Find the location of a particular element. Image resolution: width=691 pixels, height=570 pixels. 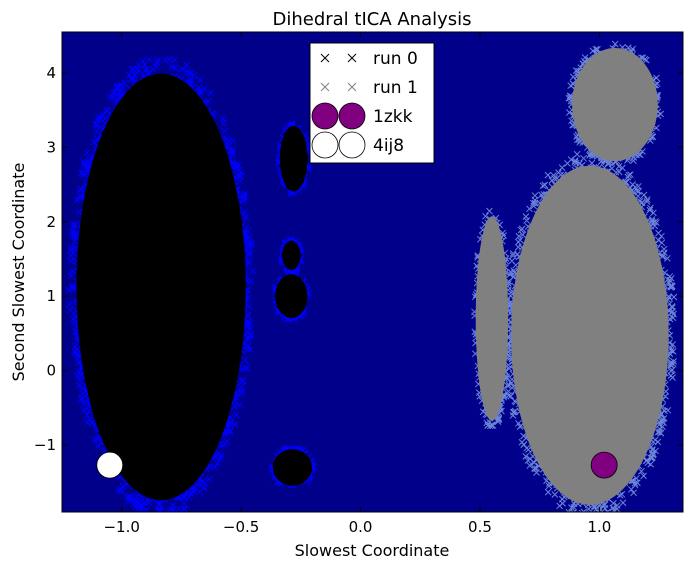

legend-label: run 1 is located at coordinates (395, 88).